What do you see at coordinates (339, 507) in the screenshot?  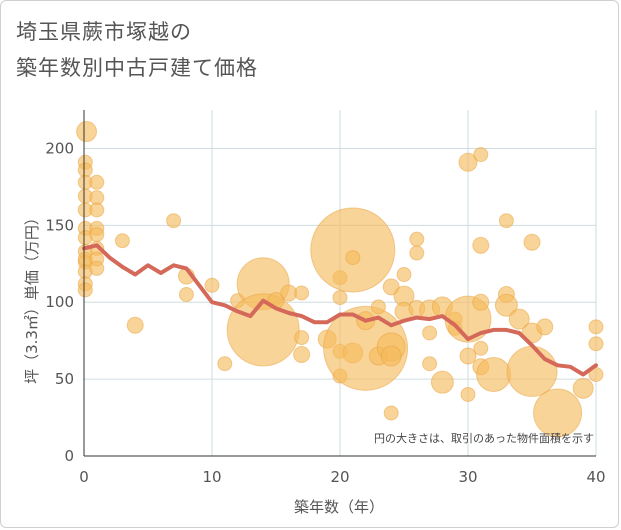 I see `x-axis-title: 築年数（年）` at bounding box center [339, 507].